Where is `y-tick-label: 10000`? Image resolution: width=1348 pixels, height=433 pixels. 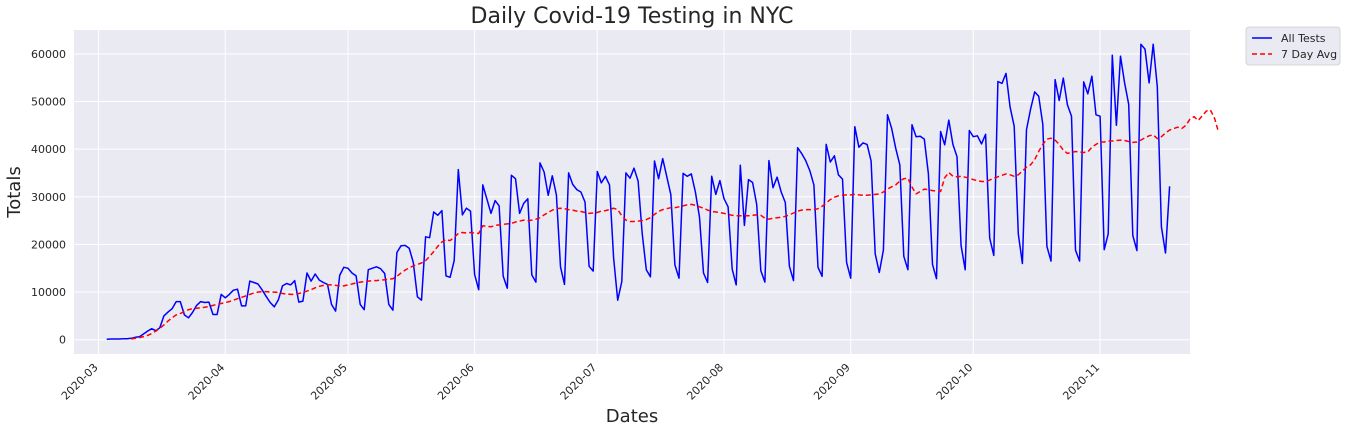
y-tick-label: 10000 is located at coordinates (48, 292).